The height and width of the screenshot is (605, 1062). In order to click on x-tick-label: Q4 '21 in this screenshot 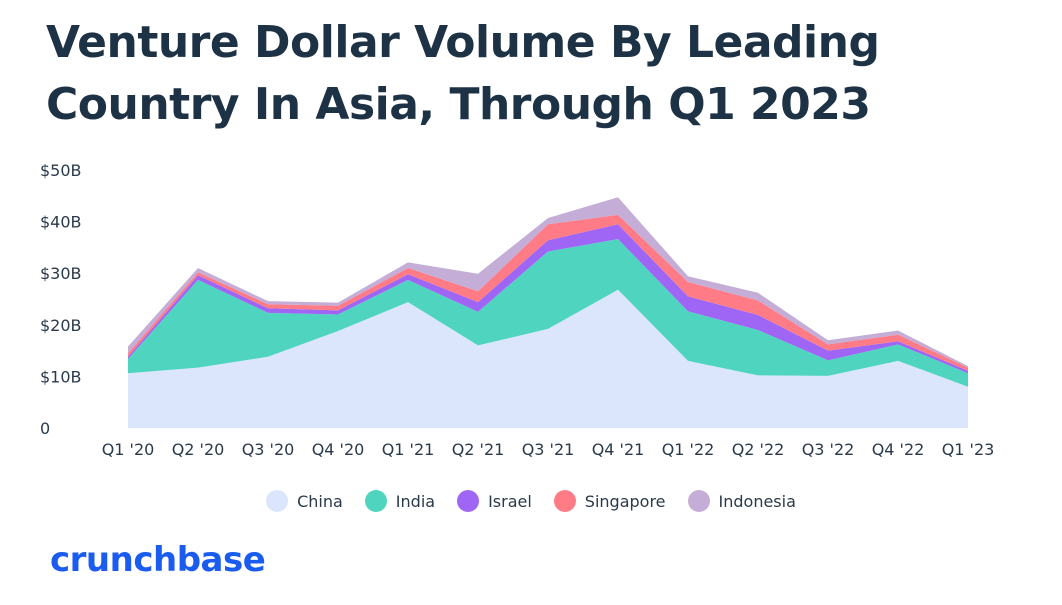, I will do `click(618, 449)`.